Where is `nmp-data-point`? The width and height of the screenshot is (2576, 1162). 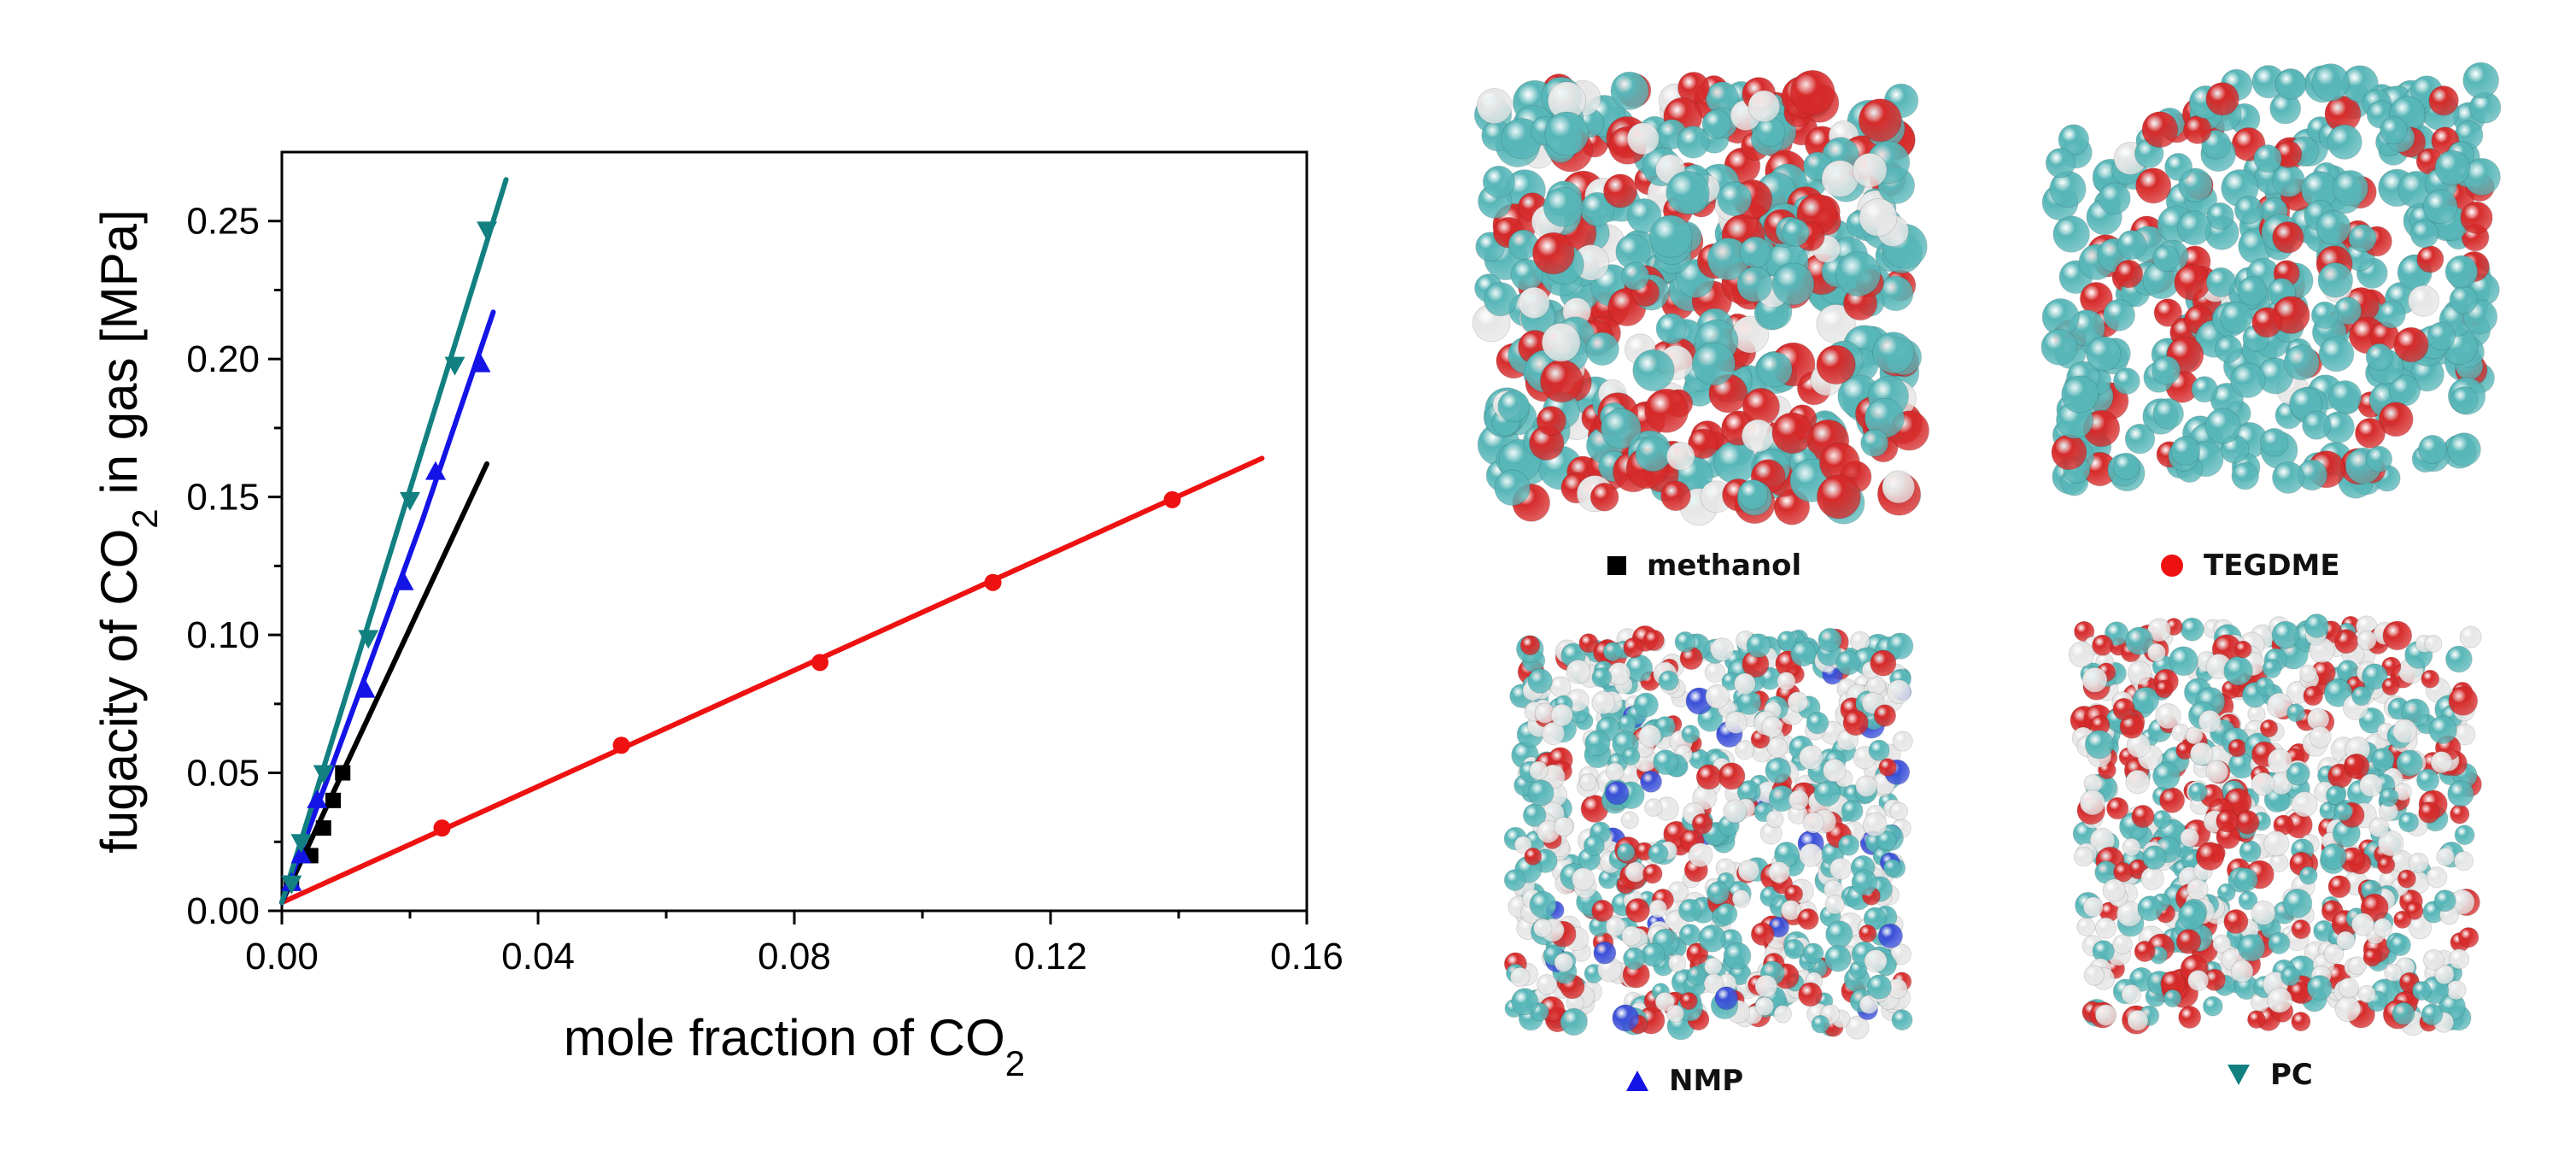
nmp-data-point is located at coordinates (317, 798).